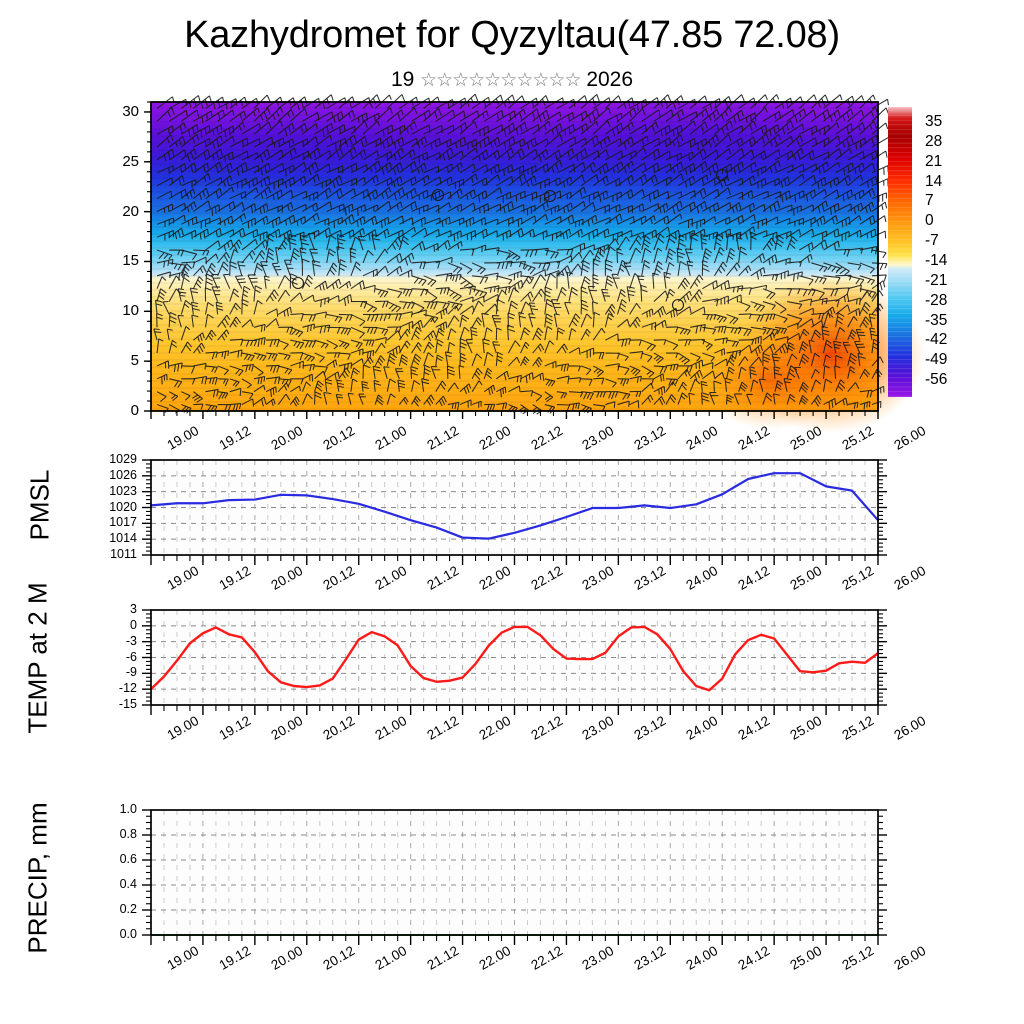 The width and height of the screenshot is (1024, 1024). Describe the element at coordinates (39, 505) in the screenshot. I see `pmsl-axis-title: PMSL` at that location.